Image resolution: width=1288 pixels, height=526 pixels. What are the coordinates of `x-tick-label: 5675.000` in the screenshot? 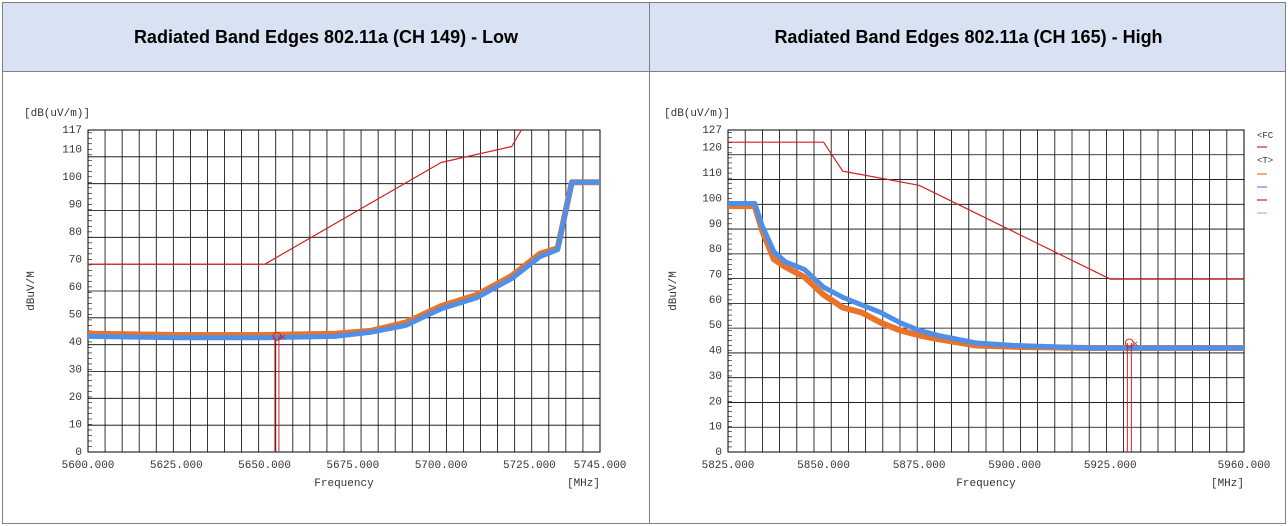 It's located at (352, 466).